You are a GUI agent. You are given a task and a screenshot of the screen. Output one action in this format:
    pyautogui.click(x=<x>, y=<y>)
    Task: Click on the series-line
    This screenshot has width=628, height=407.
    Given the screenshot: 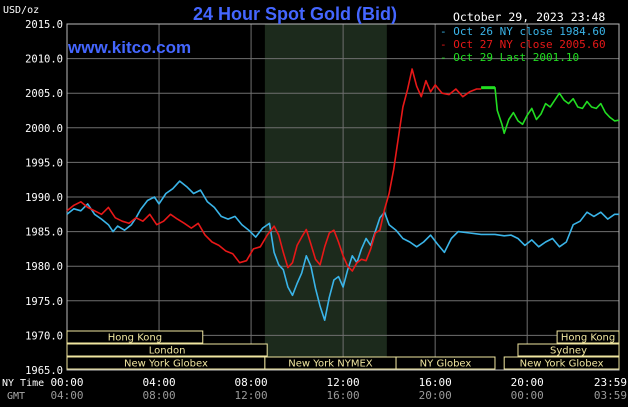 What is the action you would take?
    pyautogui.click(x=550, y=110)
    